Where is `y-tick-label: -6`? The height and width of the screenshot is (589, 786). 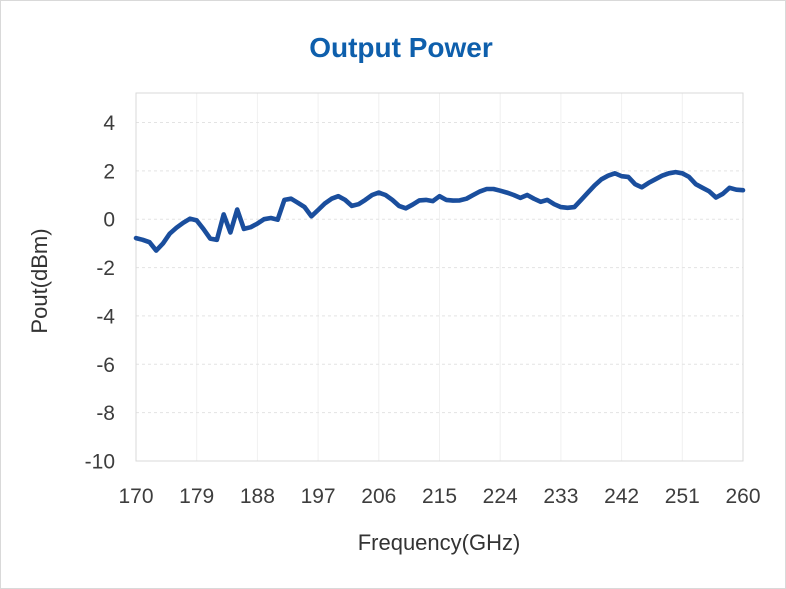
y-tick-label: -6 is located at coordinates (105, 365).